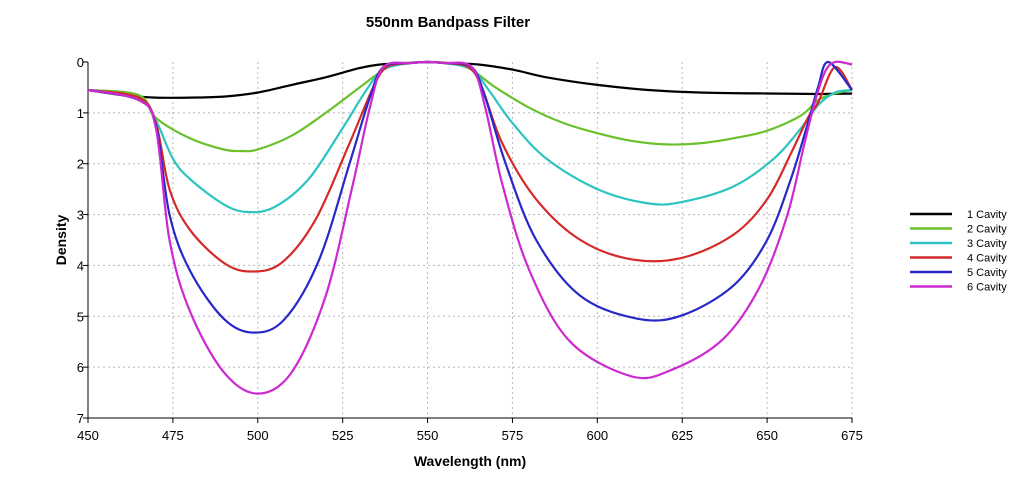 This screenshot has width=1024, height=503. What do you see at coordinates (258, 435) in the screenshot?
I see `x-tick-label: 500` at bounding box center [258, 435].